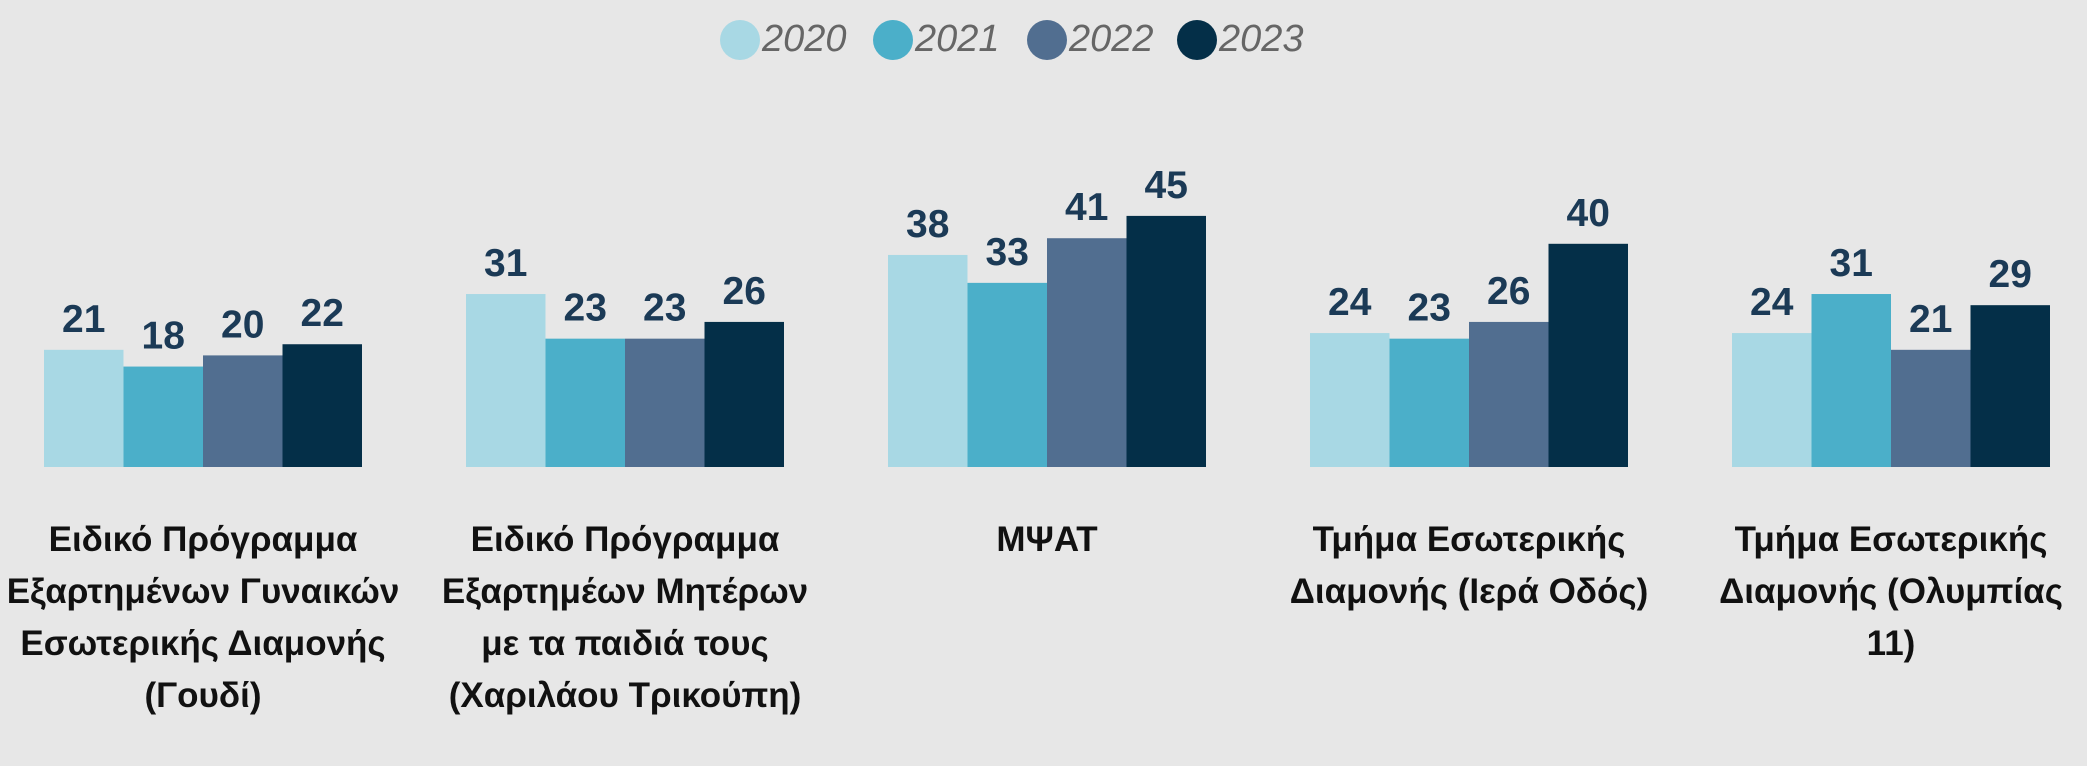 The width and height of the screenshot is (2087, 766). I want to click on data-label: 45, so click(1166, 185).